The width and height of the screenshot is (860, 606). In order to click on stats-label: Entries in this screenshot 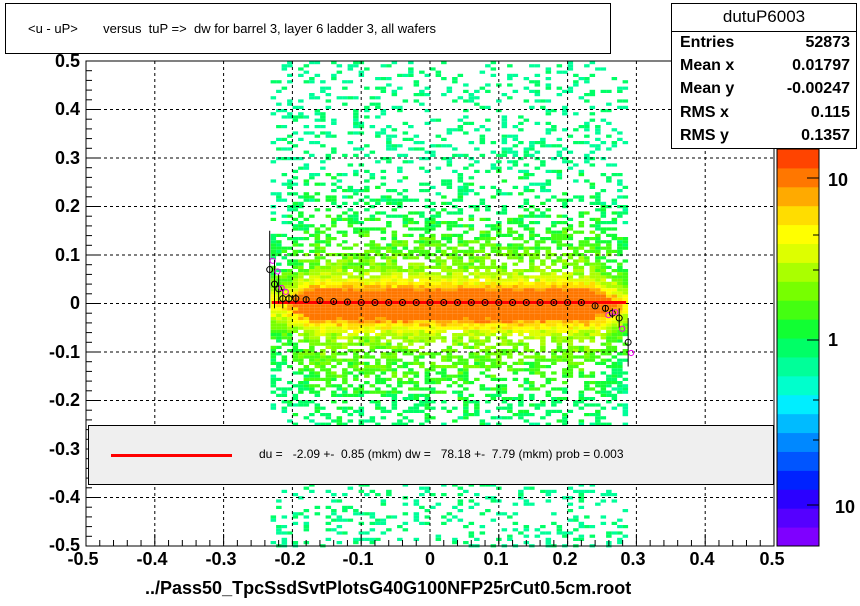, I will do `click(707, 42)`.